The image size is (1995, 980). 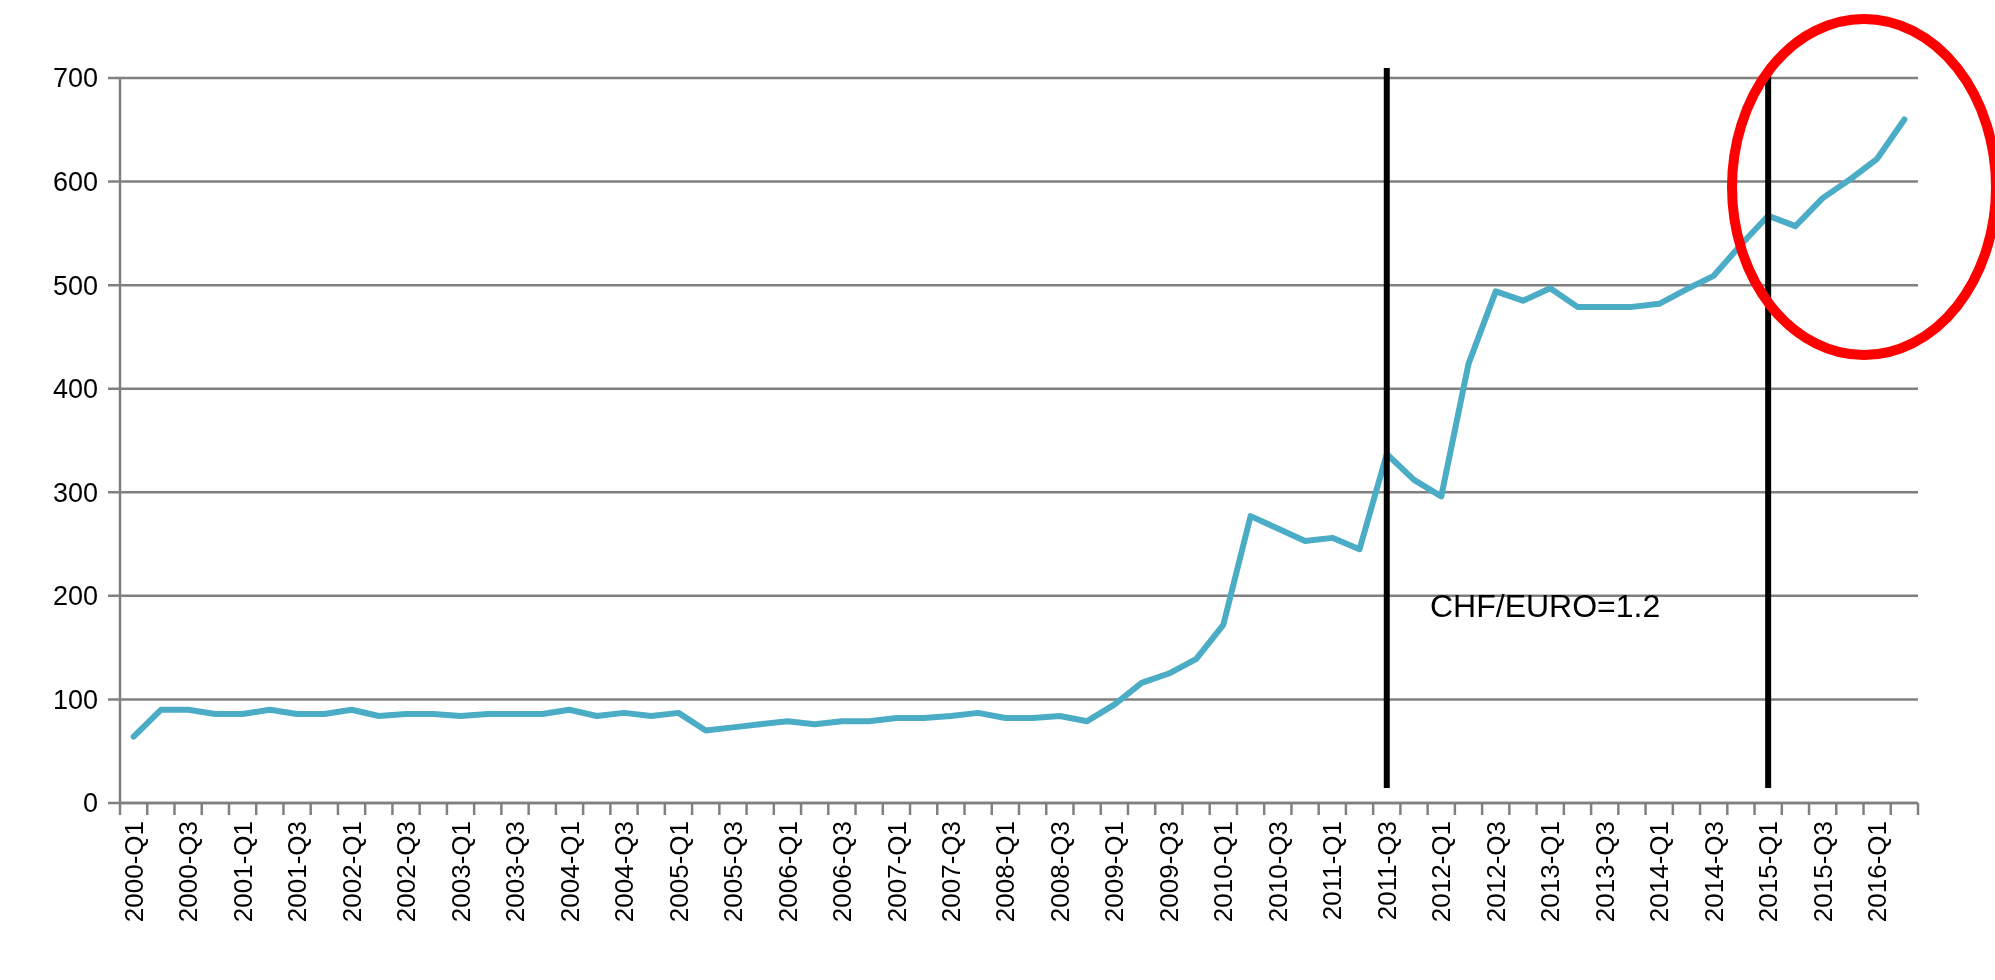 I want to click on y-tick-label: 200, so click(x=75, y=596).